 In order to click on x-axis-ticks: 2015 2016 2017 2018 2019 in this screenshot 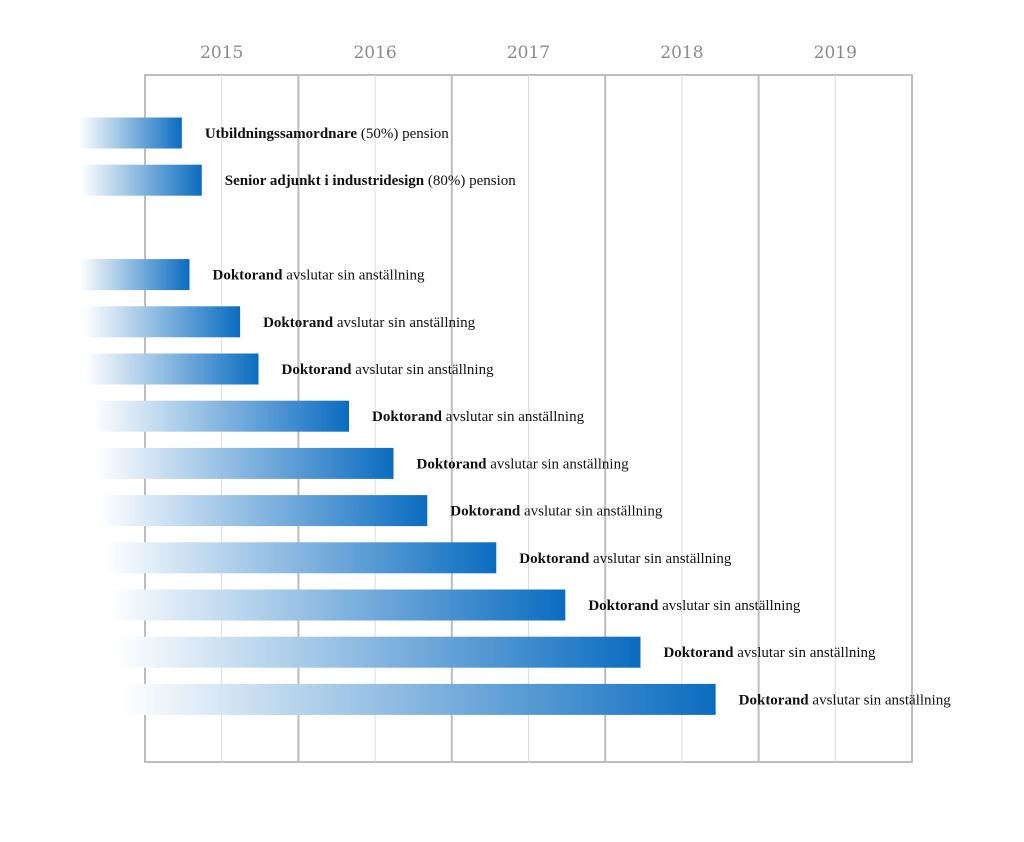, I will do `click(528, 53)`.